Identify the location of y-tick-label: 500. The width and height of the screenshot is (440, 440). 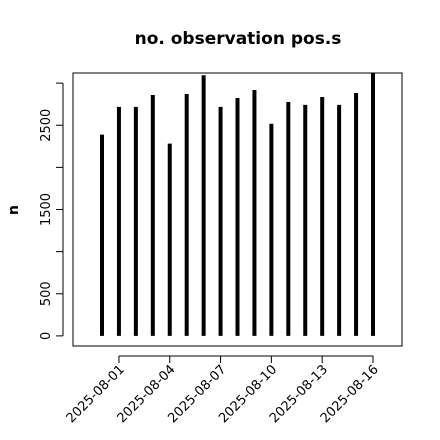
(46, 293).